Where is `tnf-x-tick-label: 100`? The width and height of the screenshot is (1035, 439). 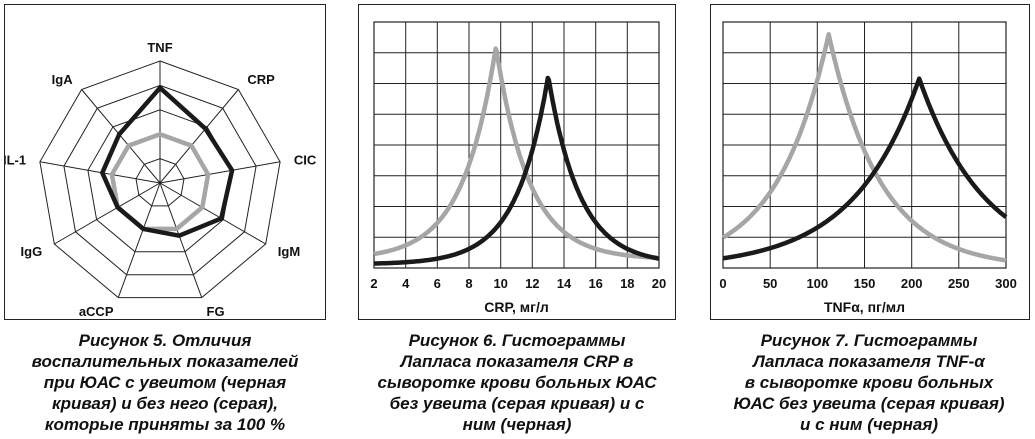
tnf-x-tick-label: 100 is located at coordinates (817, 283).